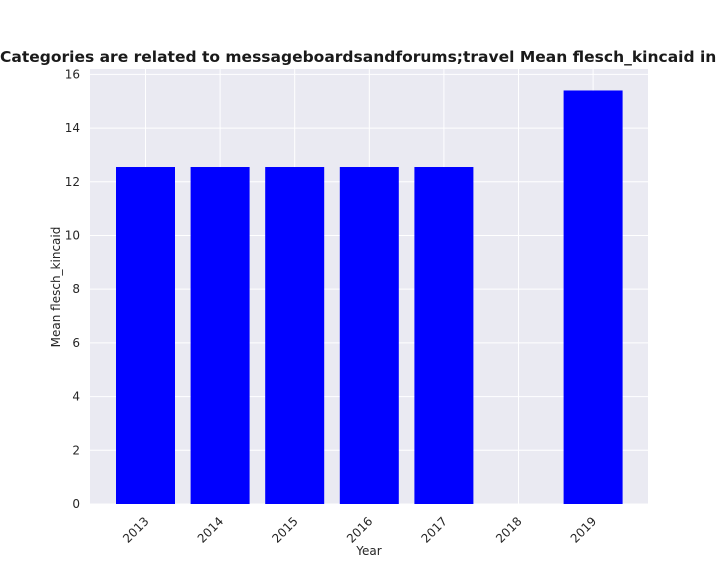 The image size is (720, 576). I want to click on bar-2017, so click(444, 335).